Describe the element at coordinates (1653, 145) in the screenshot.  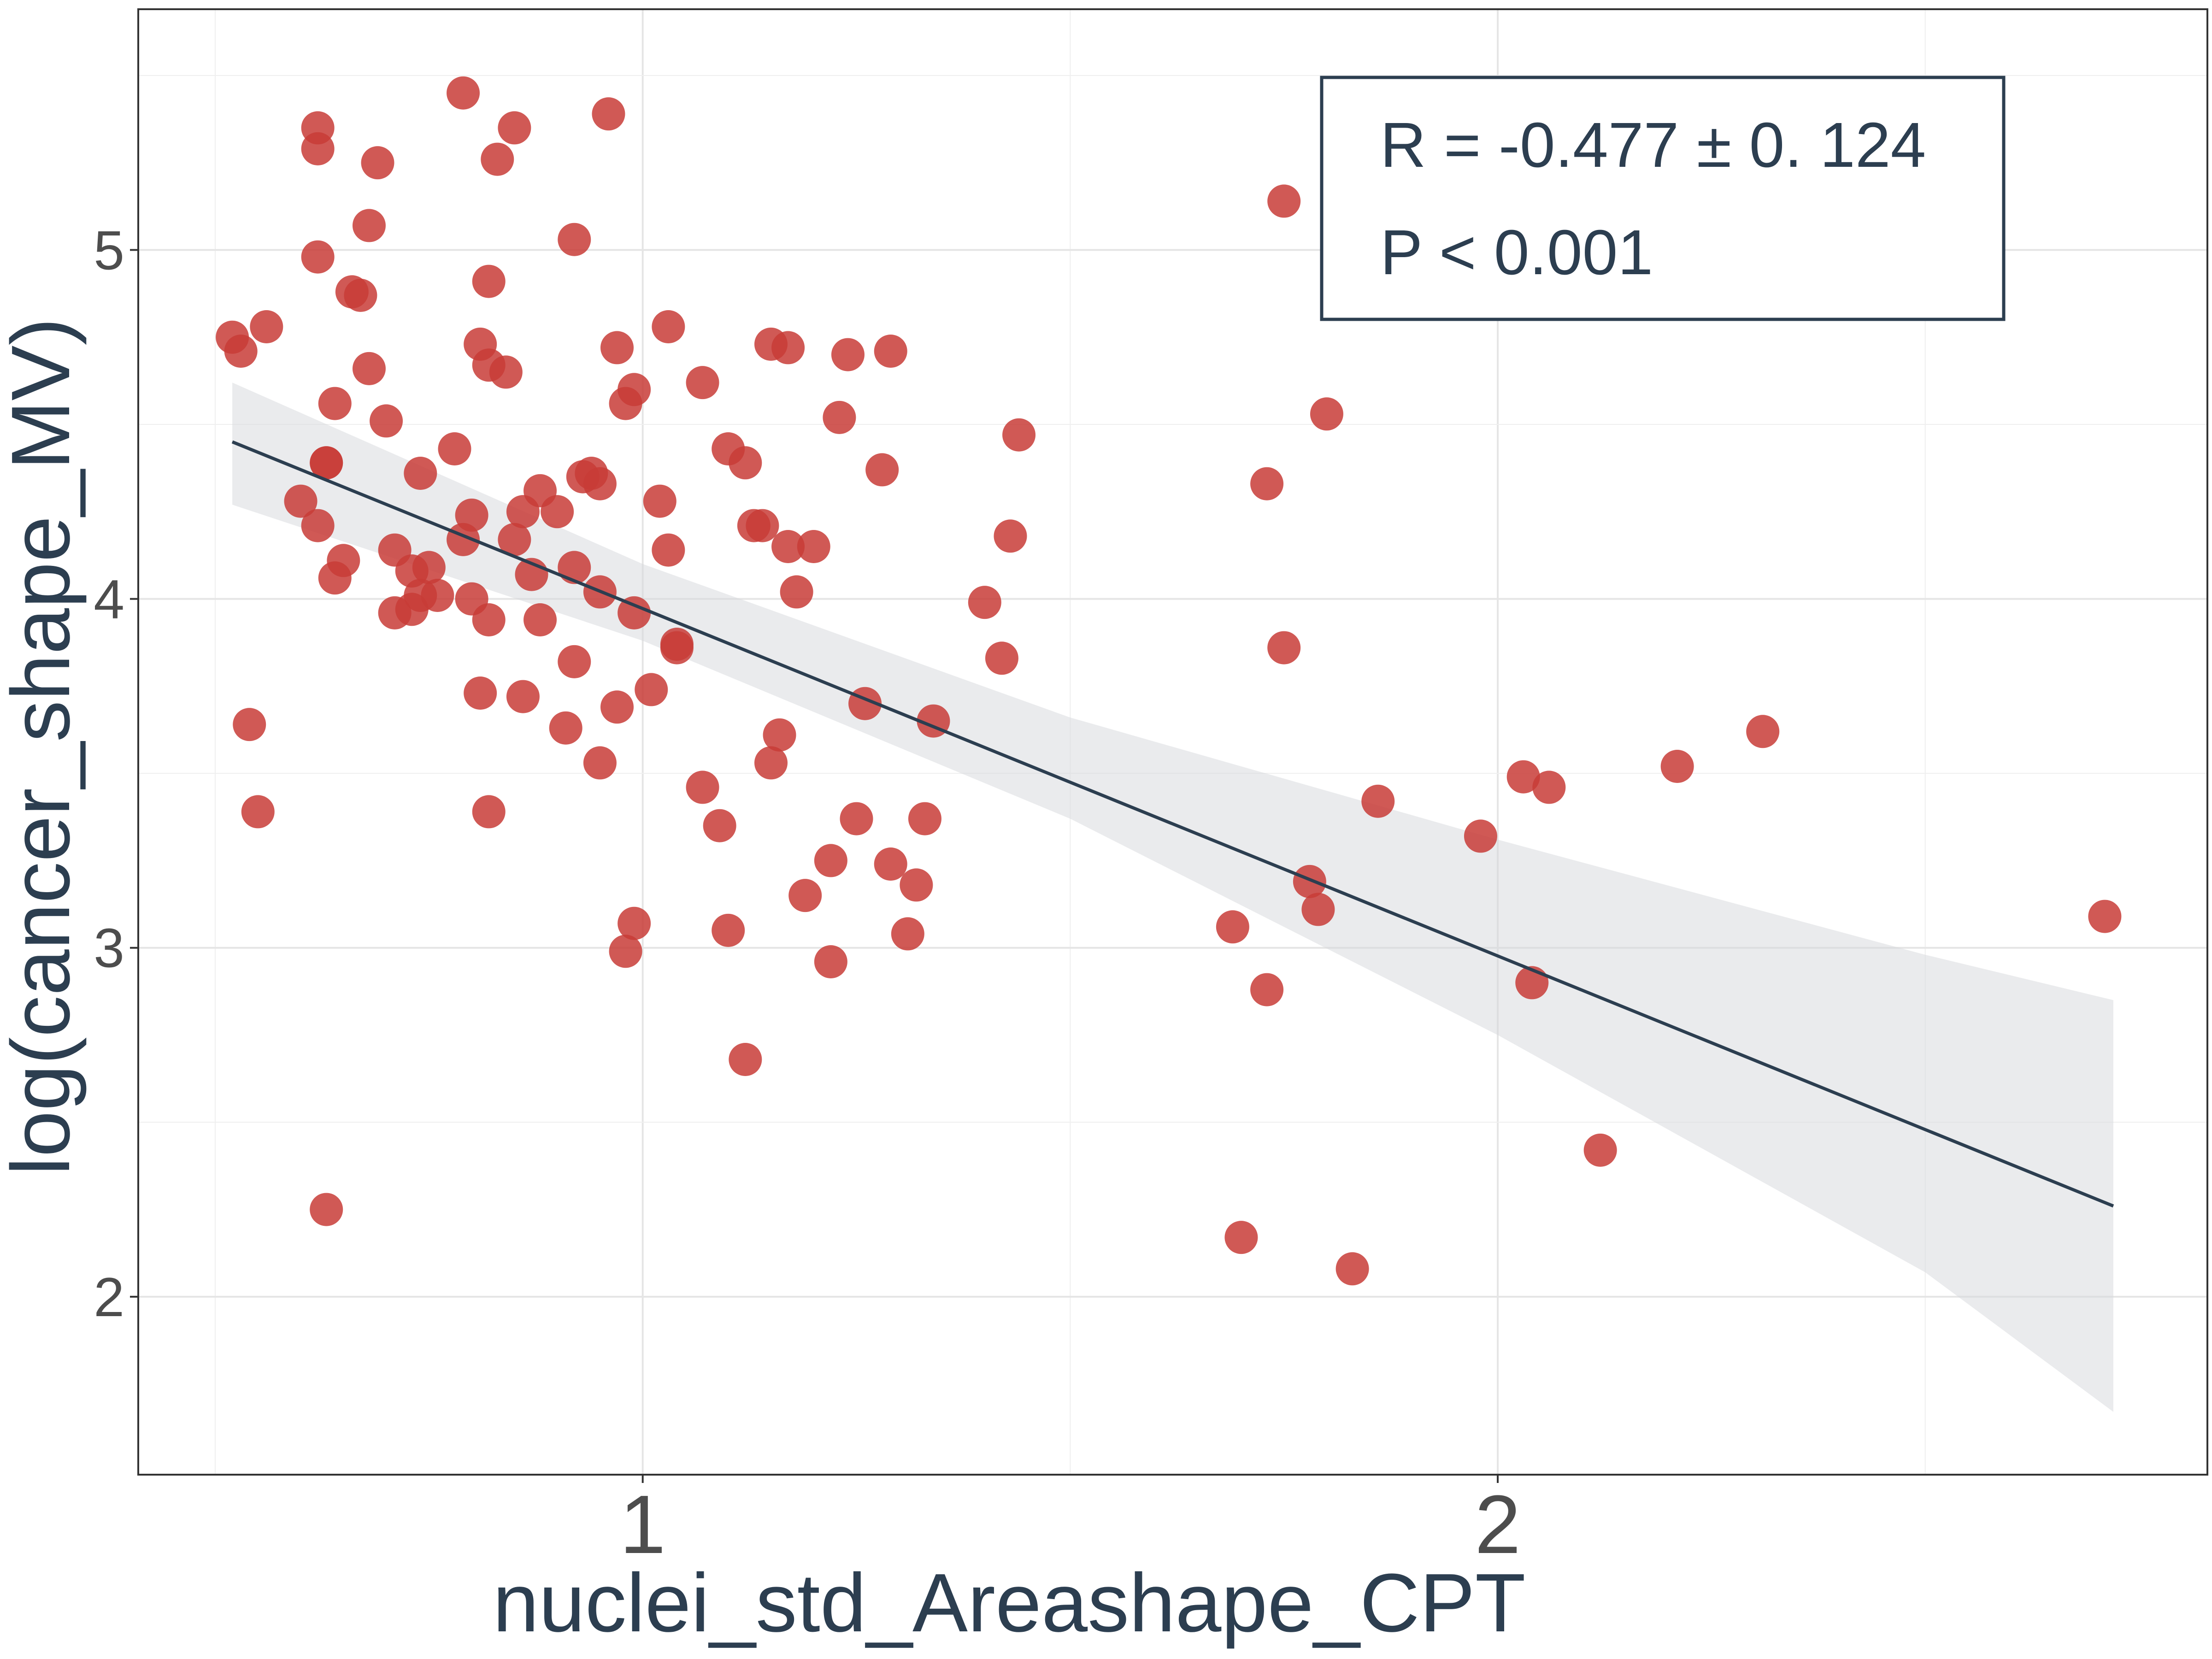
I see `stats-r-text: R = -0.477 ± 0. 124` at that location.